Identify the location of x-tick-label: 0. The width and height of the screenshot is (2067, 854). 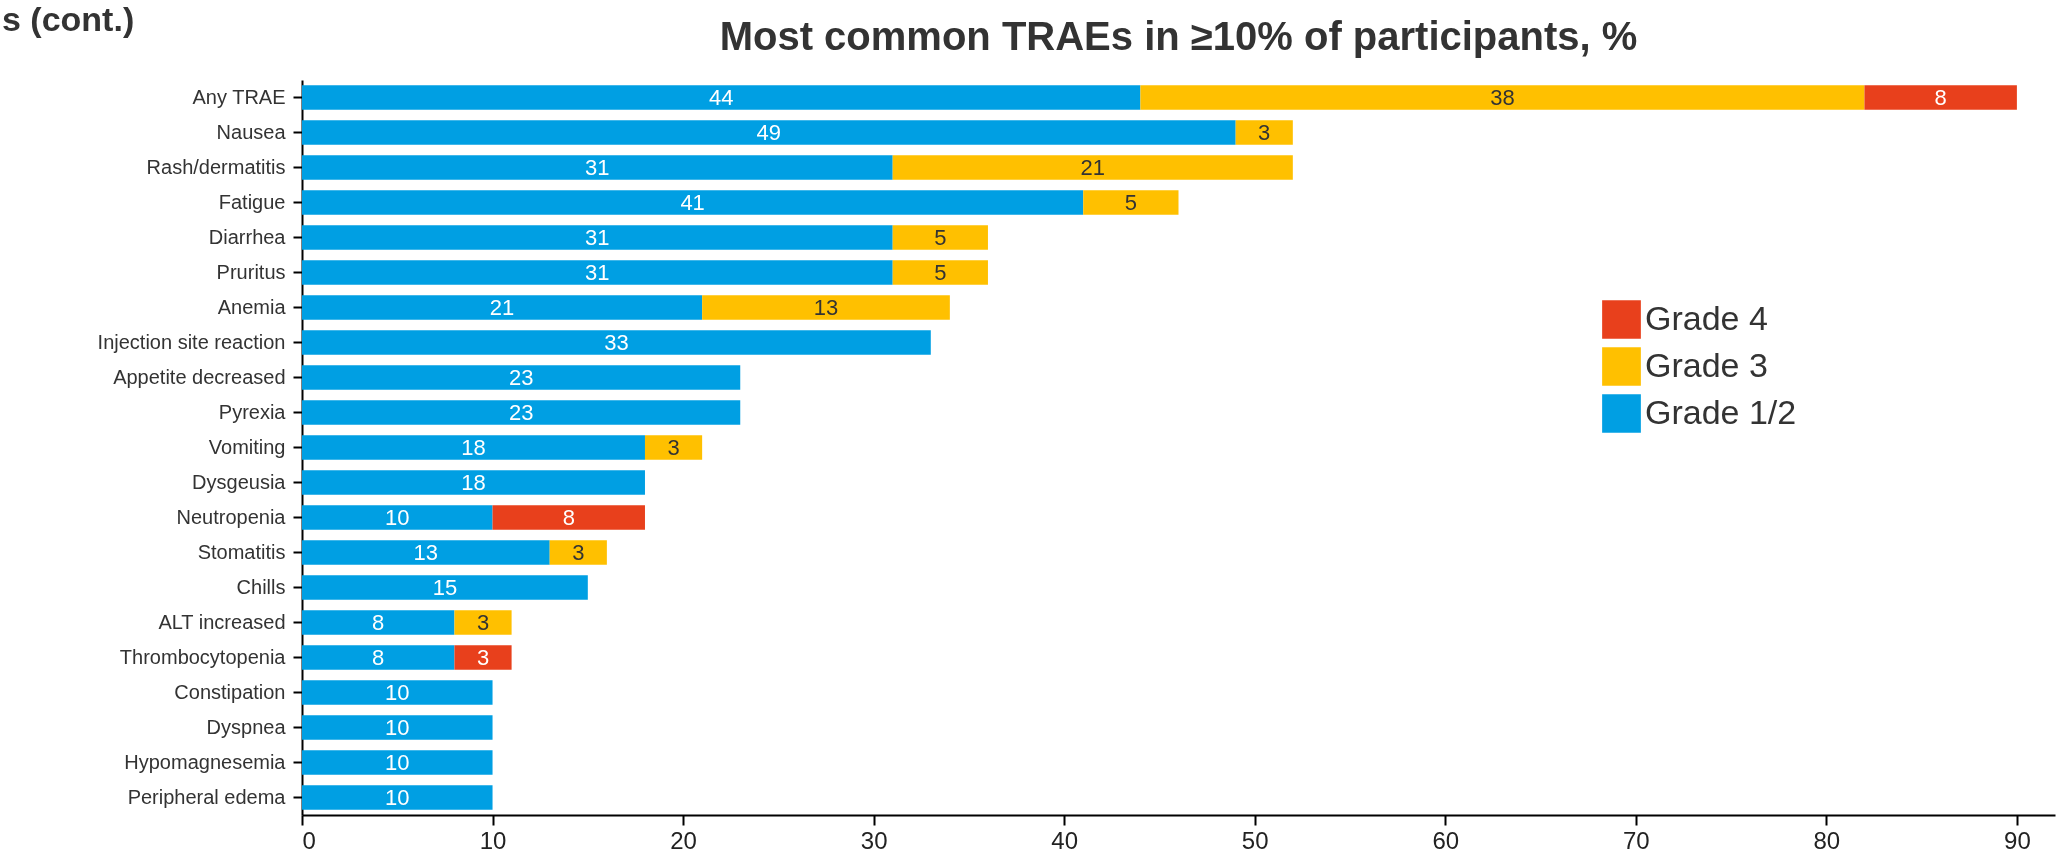
(309, 840).